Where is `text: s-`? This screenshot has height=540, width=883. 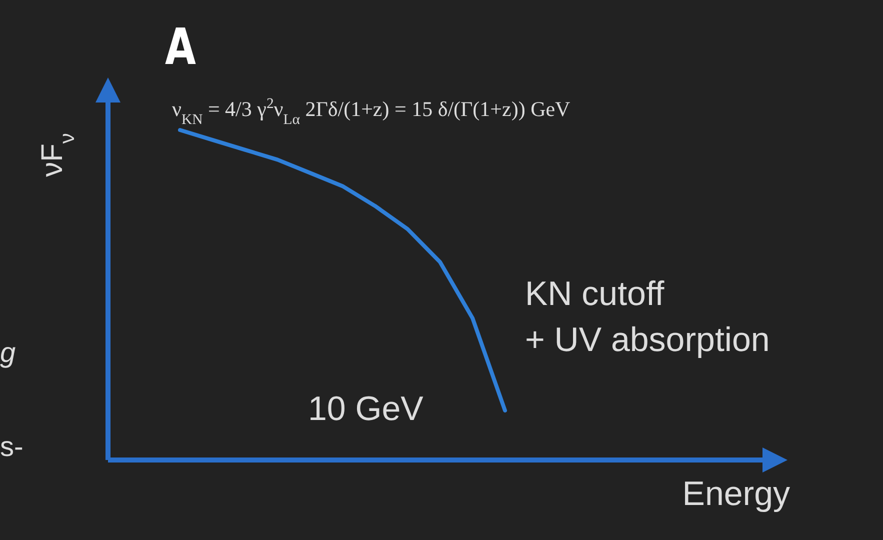
text: s- is located at coordinates (12, 446).